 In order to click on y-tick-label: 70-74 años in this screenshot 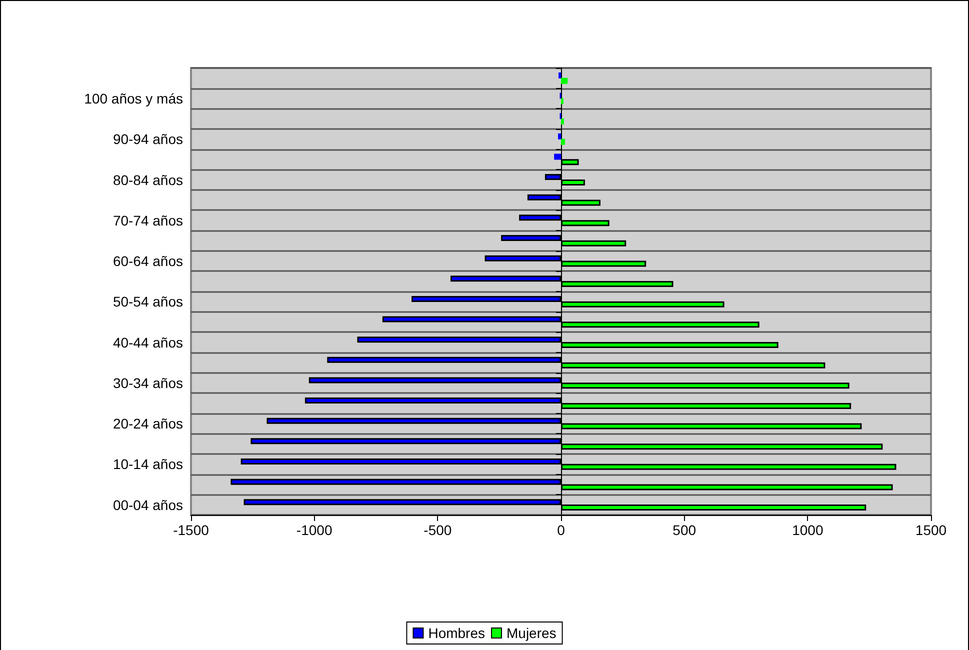, I will do `click(147, 220)`.